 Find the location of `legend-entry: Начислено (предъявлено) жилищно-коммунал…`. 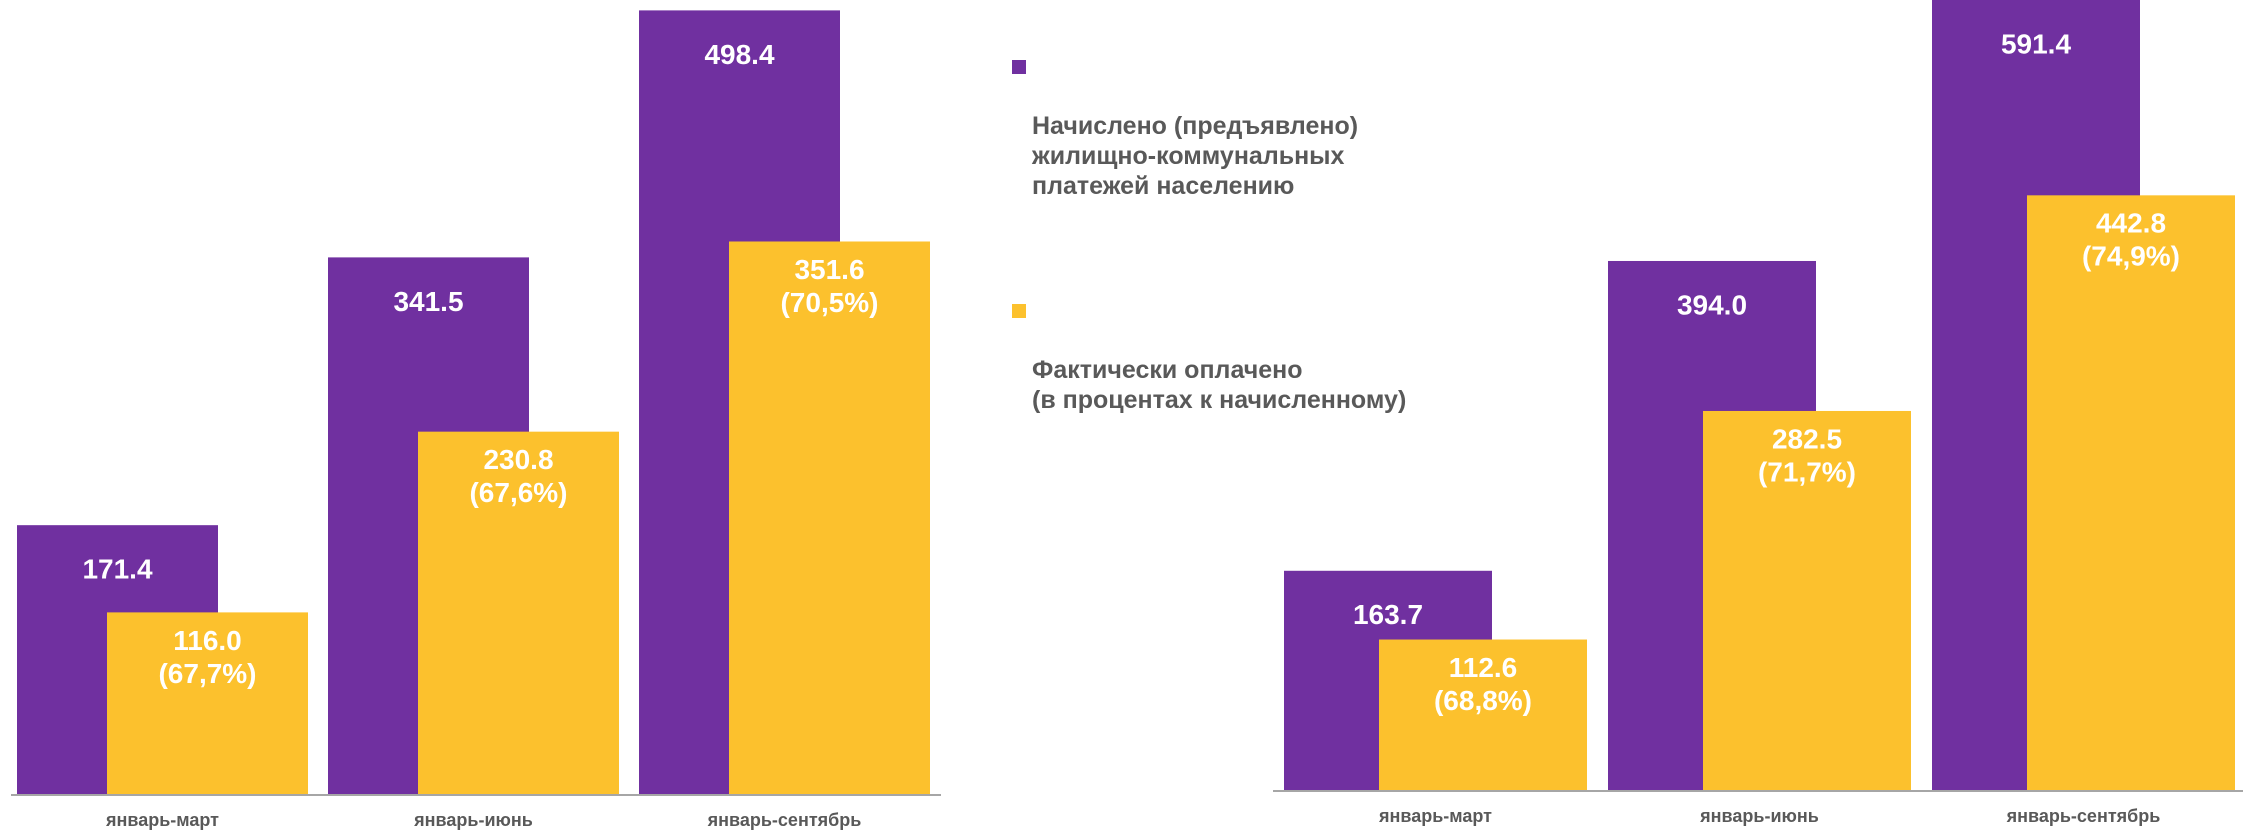

legend-entry: Начислено (предъявлено) жилищно-коммунал… is located at coordinates (1185, 141).